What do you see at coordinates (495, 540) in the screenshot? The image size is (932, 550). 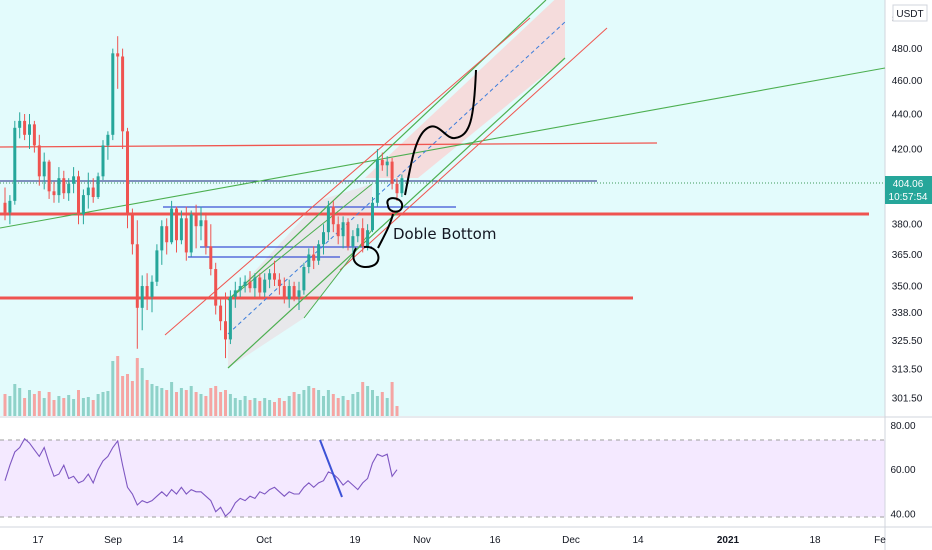 I see `time-tick-label: 16` at bounding box center [495, 540].